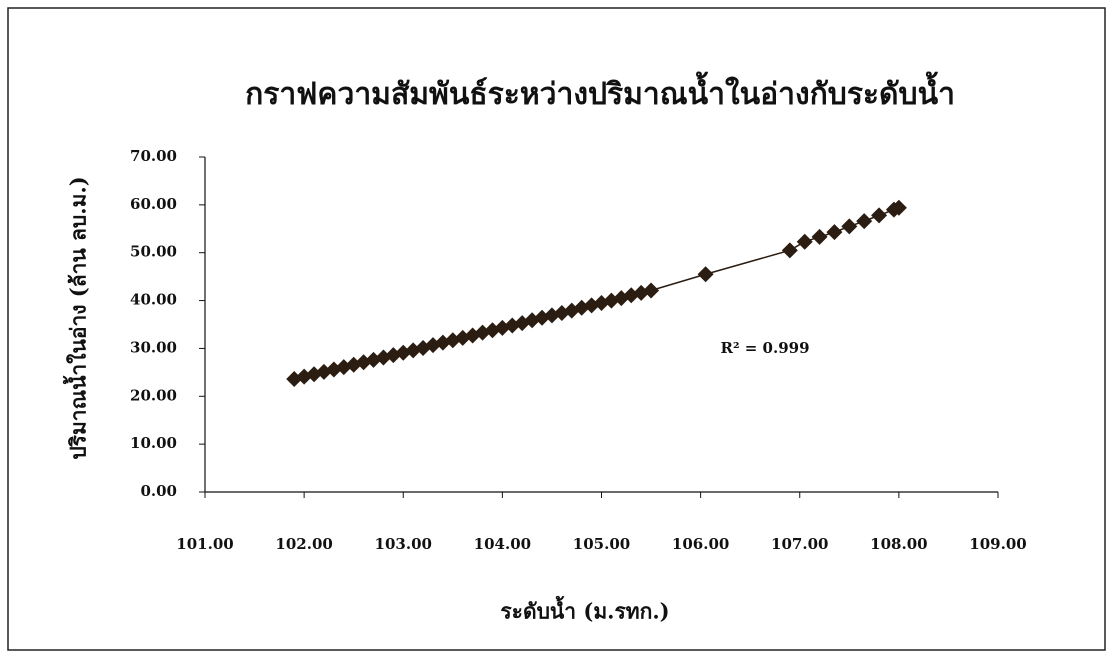  I want to click on y-tick-label: 20.00, so click(153, 395).